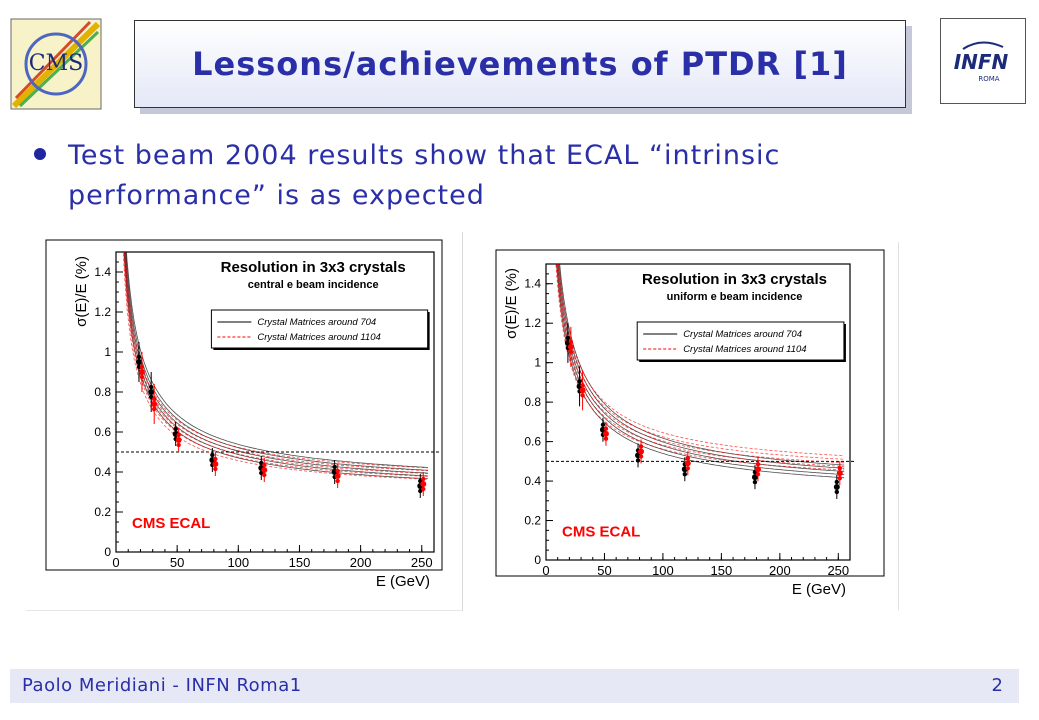 This screenshot has width=1039, height=720. Describe the element at coordinates (171, 523) in the screenshot. I see `cms-ecal-annotation: CMS ECAL` at that location.